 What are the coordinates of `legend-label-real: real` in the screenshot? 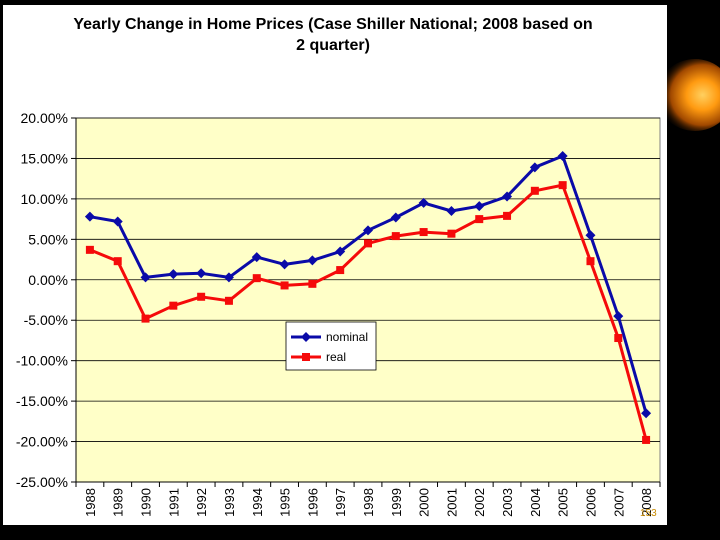 It's located at (336, 357).